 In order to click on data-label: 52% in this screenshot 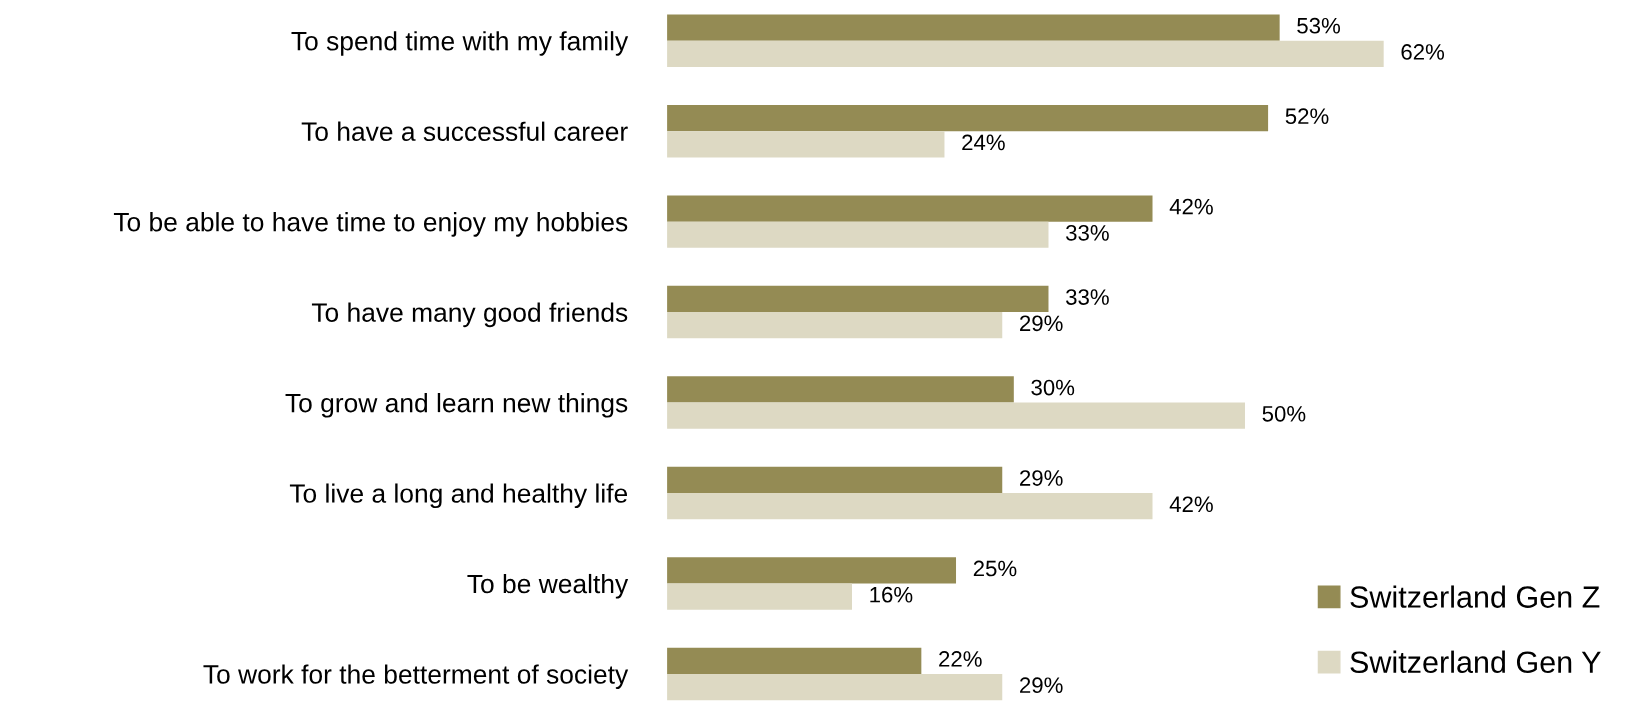, I will do `click(1307, 116)`.